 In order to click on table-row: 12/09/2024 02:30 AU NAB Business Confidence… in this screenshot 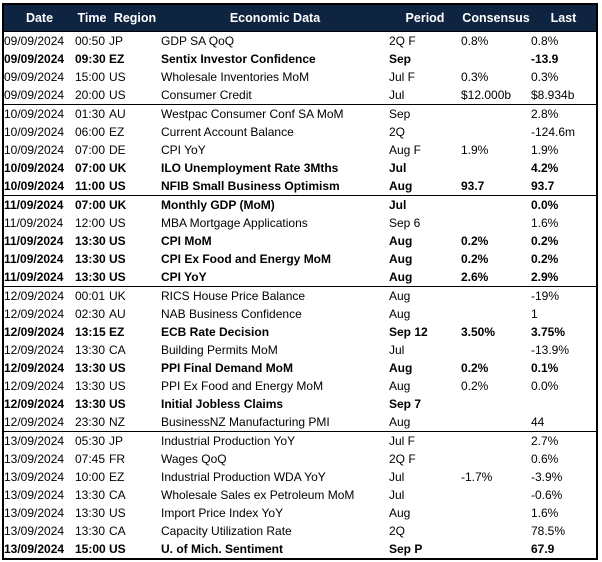, I will do `click(300, 314)`.